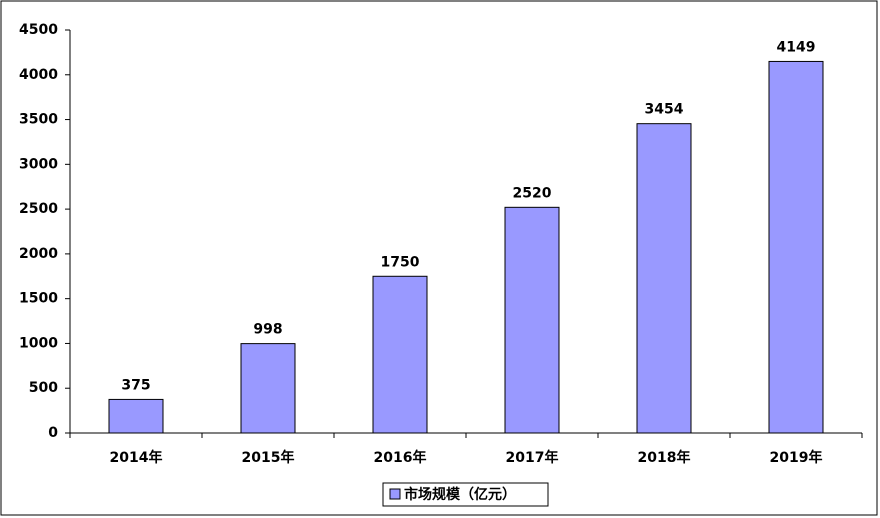 Image resolution: width=880 pixels, height=518 pixels. What do you see at coordinates (38, 30) in the screenshot?
I see `y-tick-label: 4500` at bounding box center [38, 30].